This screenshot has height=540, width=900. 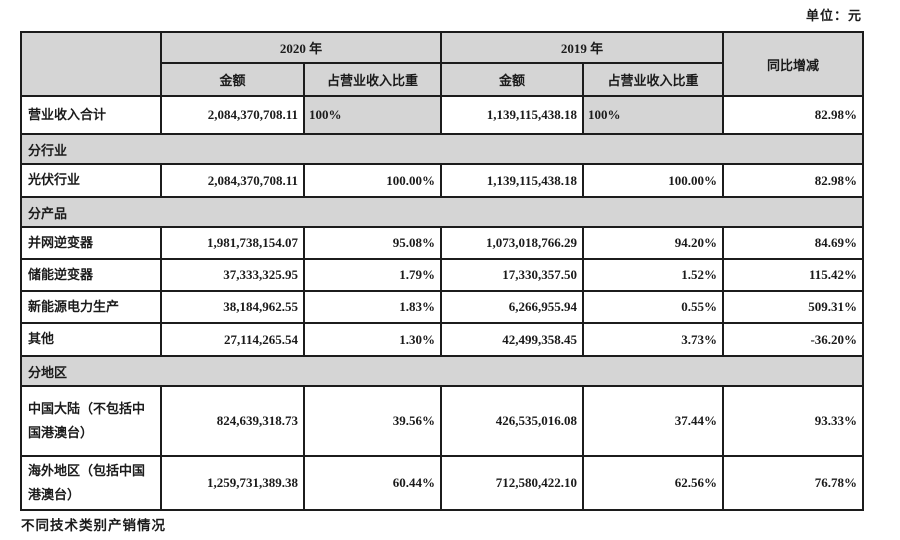 What do you see at coordinates (512, 79) in the screenshot?
I see `header-amount-2019: 金额` at bounding box center [512, 79].